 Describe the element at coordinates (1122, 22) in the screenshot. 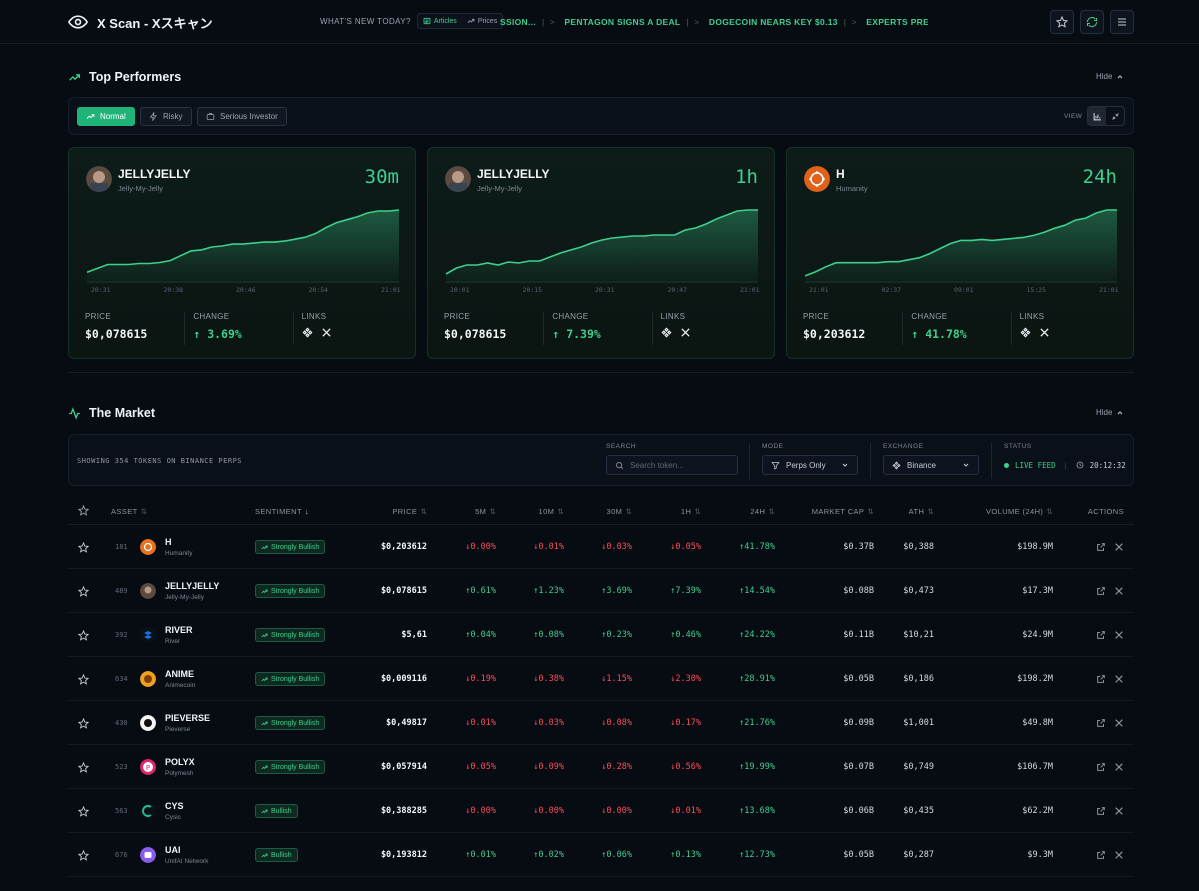

I see `menu-button` at that location.